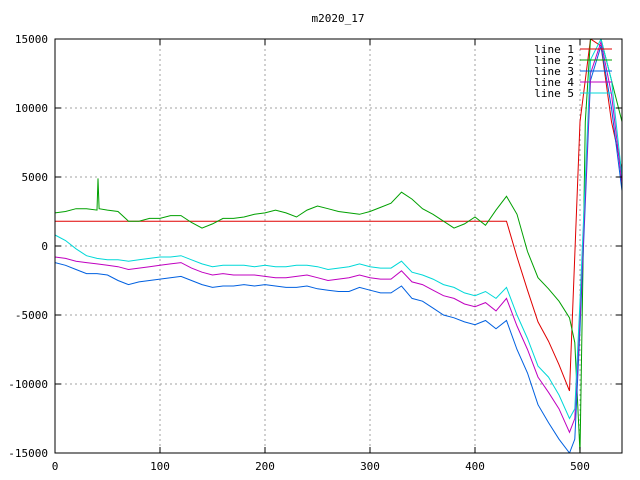 The width and height of the screenshot is (640, 480). What do you see at coordinates (44, 246) in the screenshot?
I see `y-tick-label: 0` at bounding box center [44, 246].